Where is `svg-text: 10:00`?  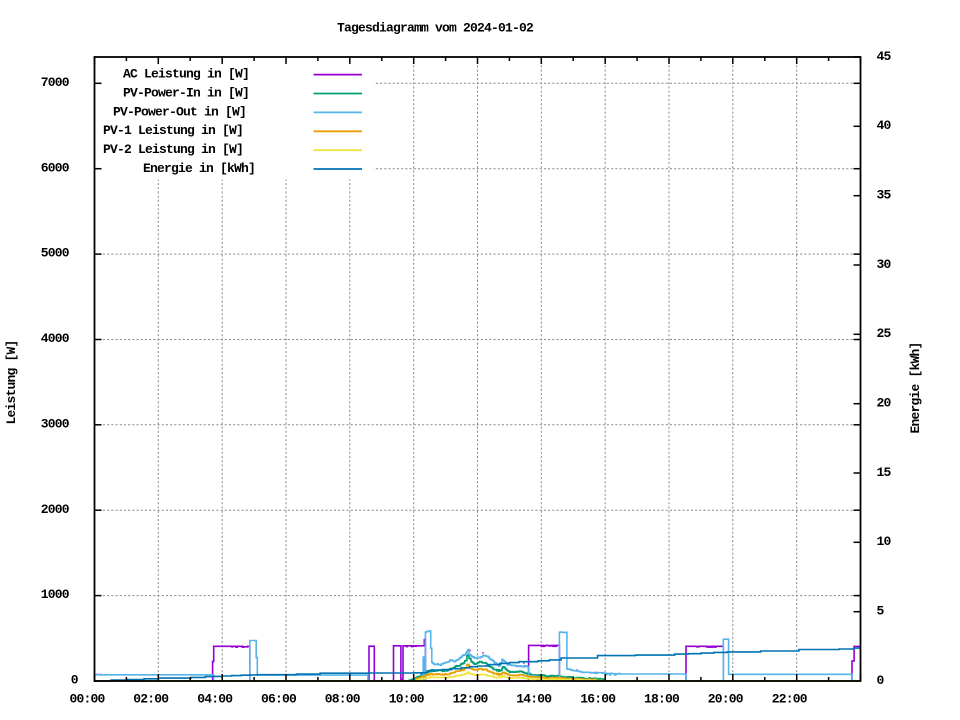 svg-text: 10:00 is located at coordinates (407, 698).